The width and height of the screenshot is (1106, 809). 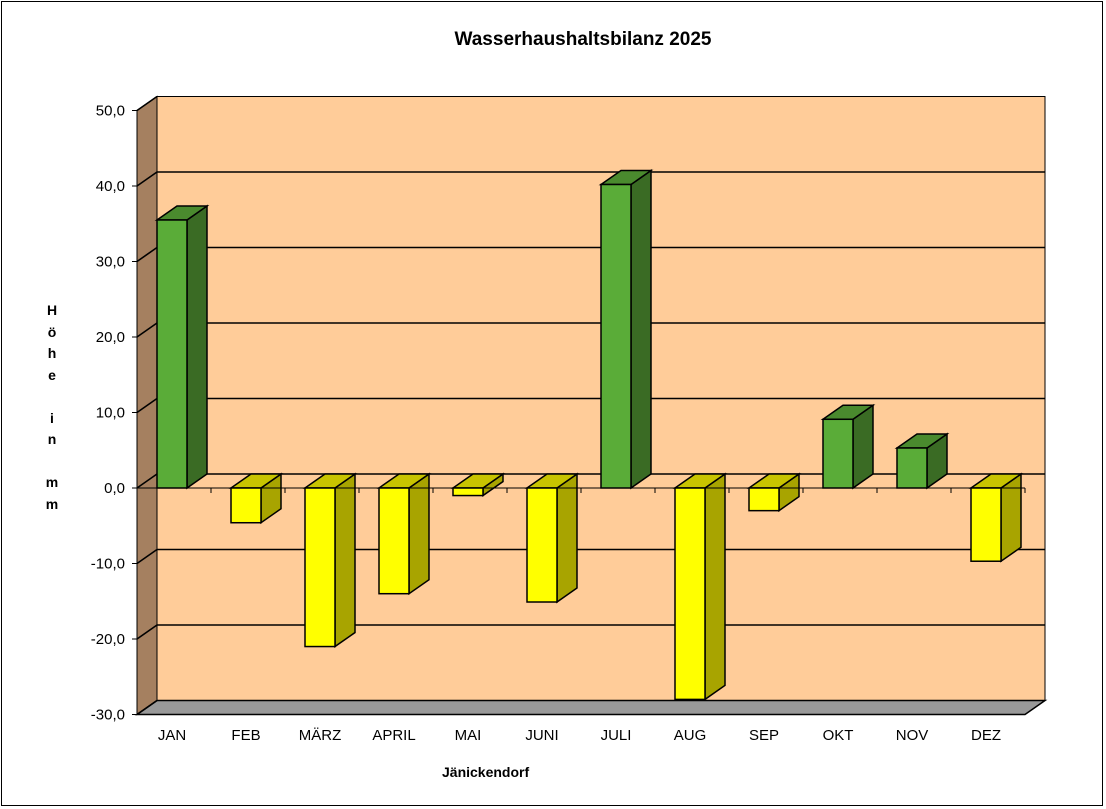 What do you see at coordinates (52, 310) in the screenshot?
I see `y-axis-label-char: H` at bounding box center [52, 310].